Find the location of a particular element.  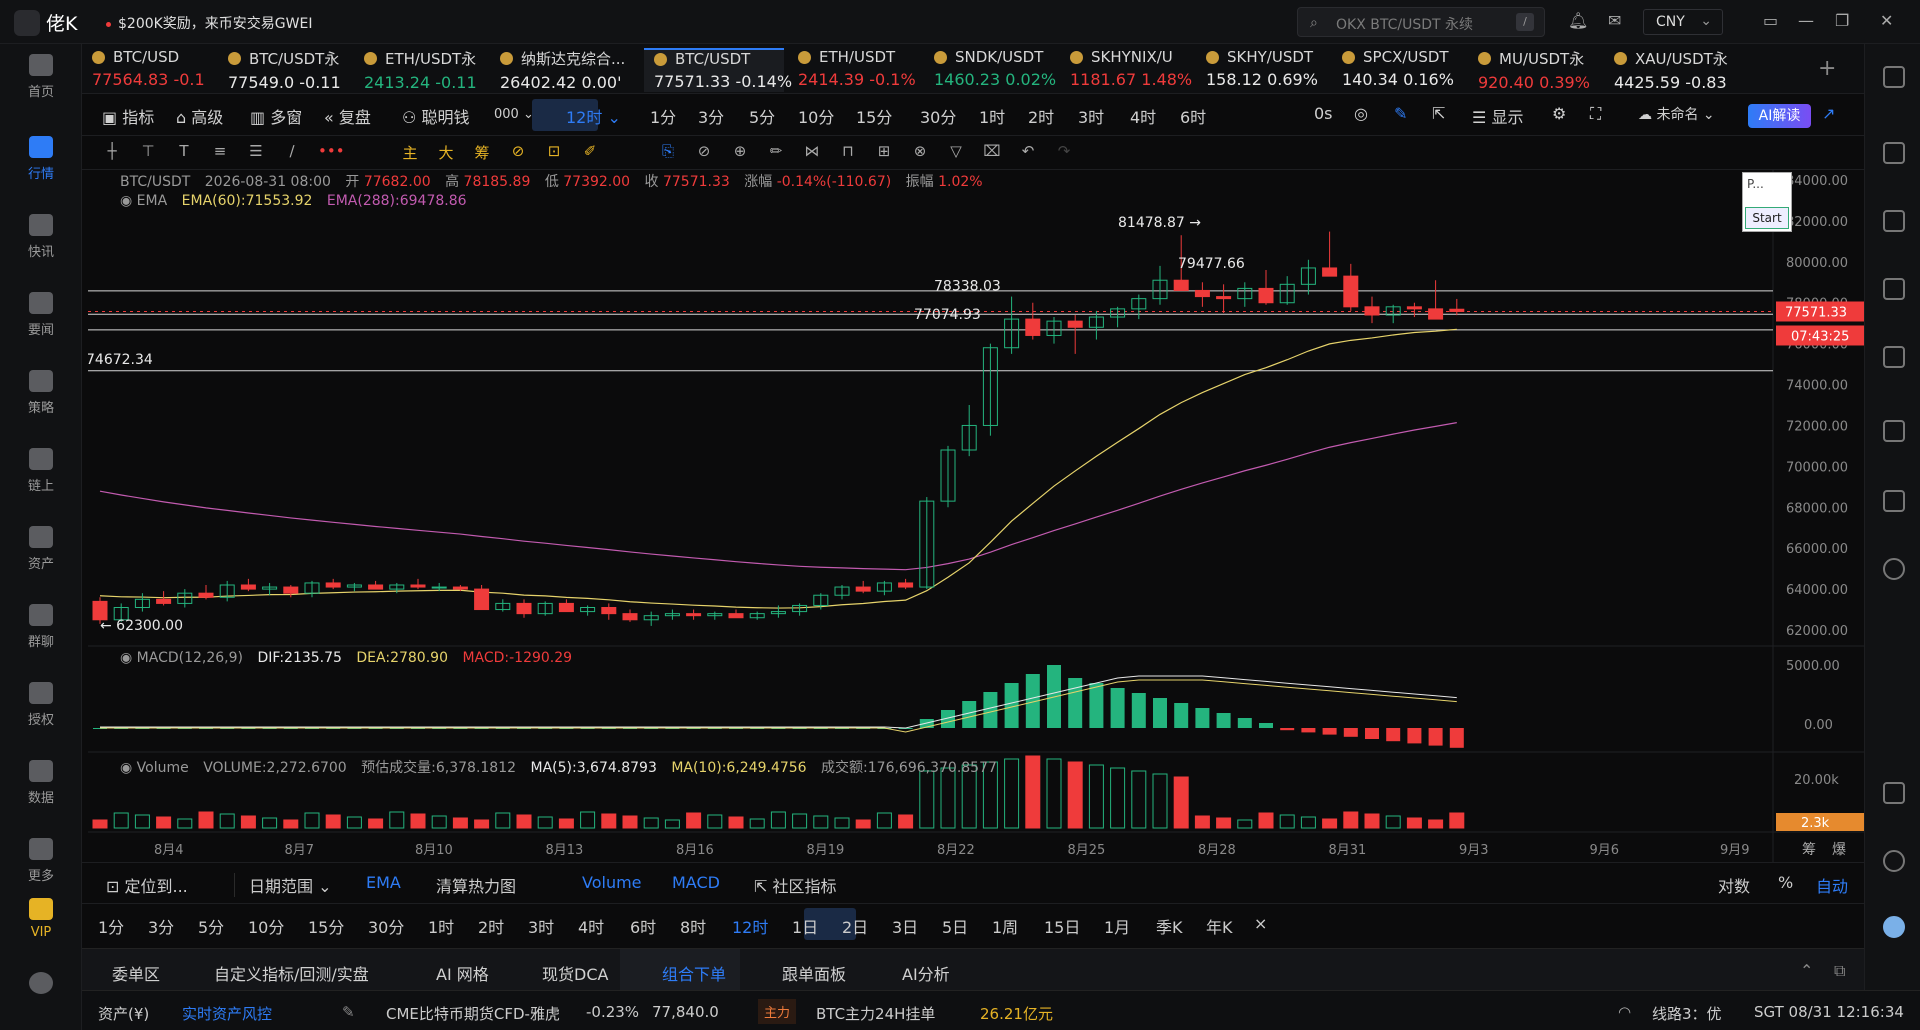

currency-select: CNY ⌄ is located at coordinates (1683, 22).